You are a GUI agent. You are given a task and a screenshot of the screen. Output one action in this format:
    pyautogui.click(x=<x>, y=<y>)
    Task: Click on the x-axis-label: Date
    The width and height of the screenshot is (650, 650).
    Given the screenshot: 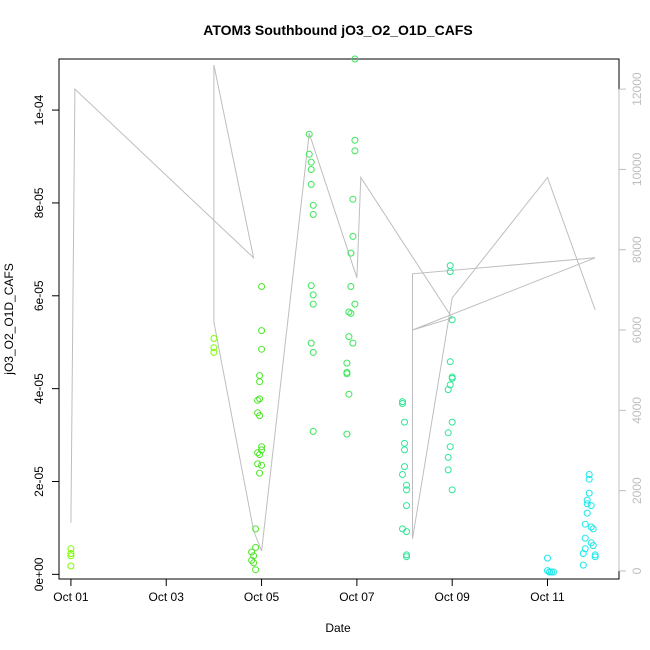 What is the action you would take?
    pyautogui.click(x=338, y=628)
    